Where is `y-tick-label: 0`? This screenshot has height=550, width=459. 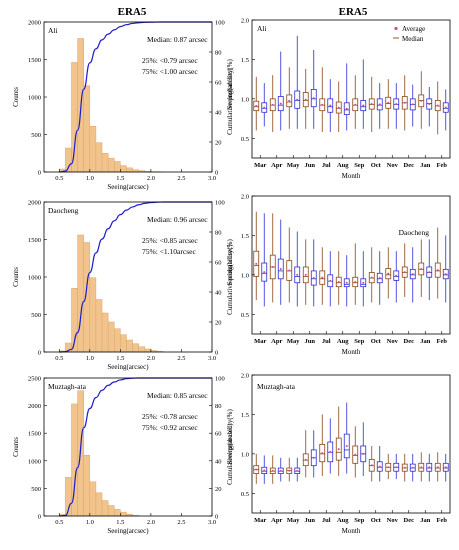 y-tick-label: 0 is located at coordinates (39, 353).